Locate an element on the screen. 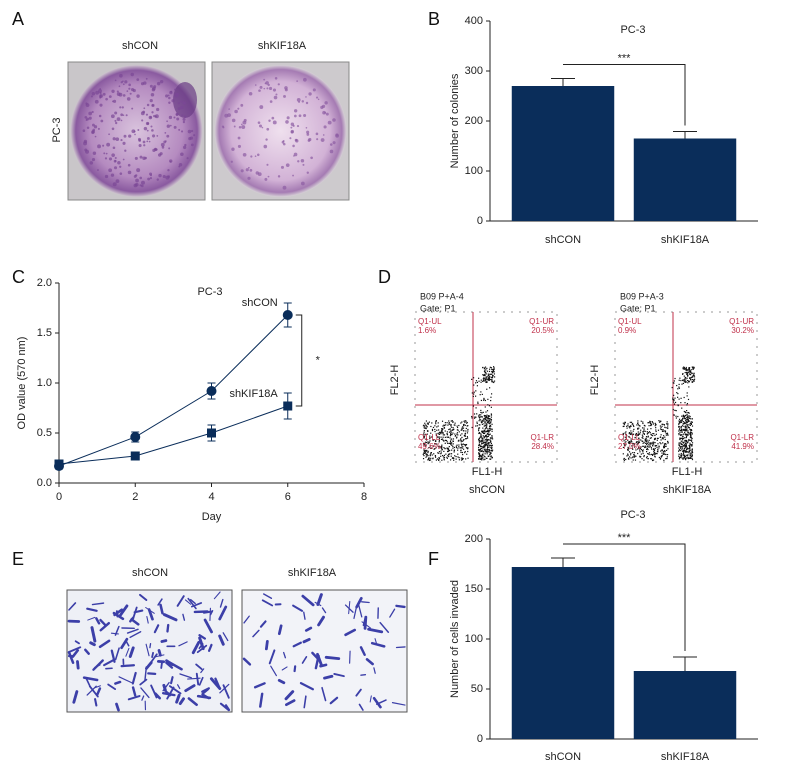 The width and height of the screenshot is (792, 780). series-line is located at coordinates (173, 390).